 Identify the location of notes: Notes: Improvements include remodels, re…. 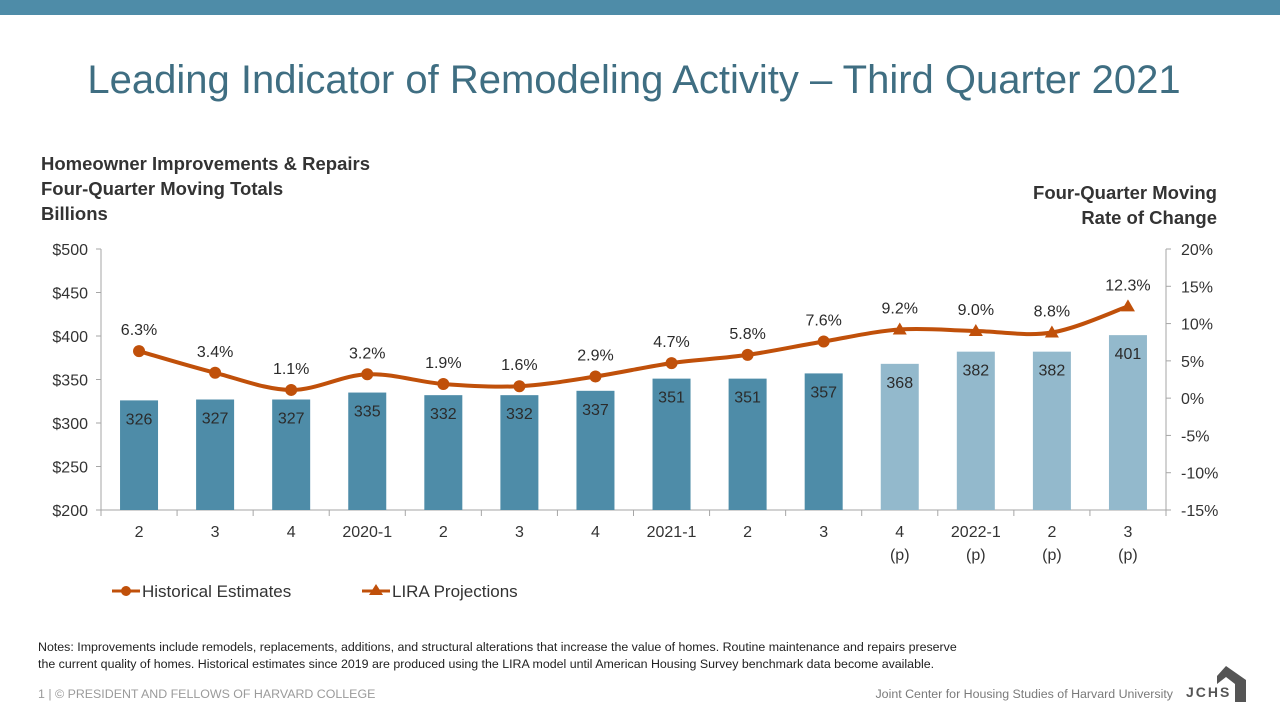
(598, 656).